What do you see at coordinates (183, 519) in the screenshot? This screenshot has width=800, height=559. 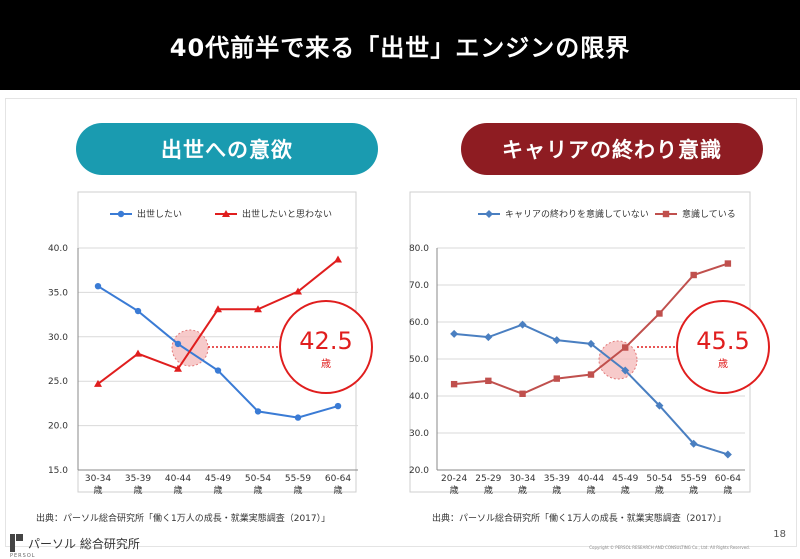 I see `source-left: 出典：パーソル総合研究所「働く1万人の成長・就業実態調査（2017）」` at bounding box center [183, 519].